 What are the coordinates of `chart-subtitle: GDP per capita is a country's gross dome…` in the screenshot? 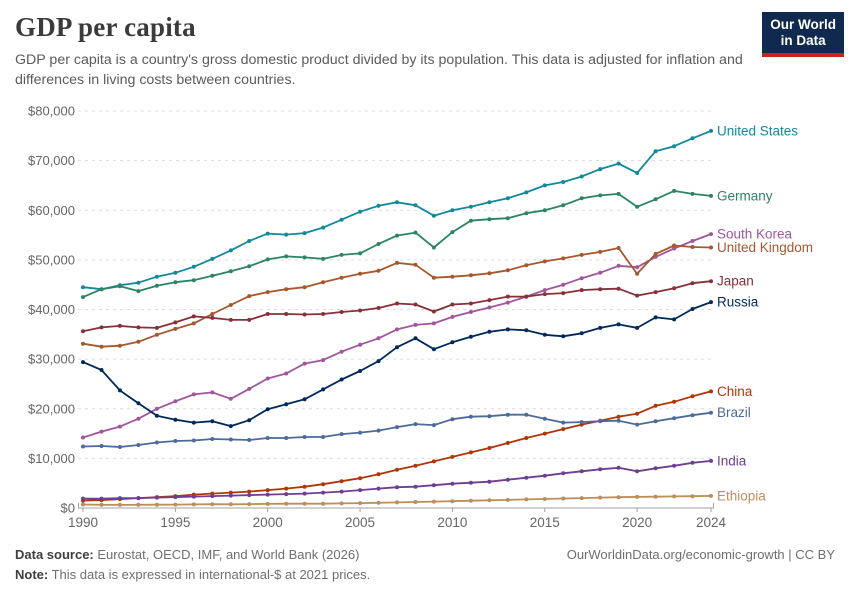 It's located at (379, 70).